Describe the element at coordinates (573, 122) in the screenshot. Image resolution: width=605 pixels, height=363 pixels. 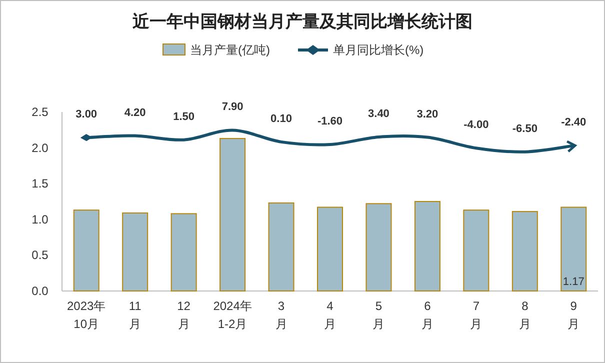
I see `data-label: -2.40` at that location.